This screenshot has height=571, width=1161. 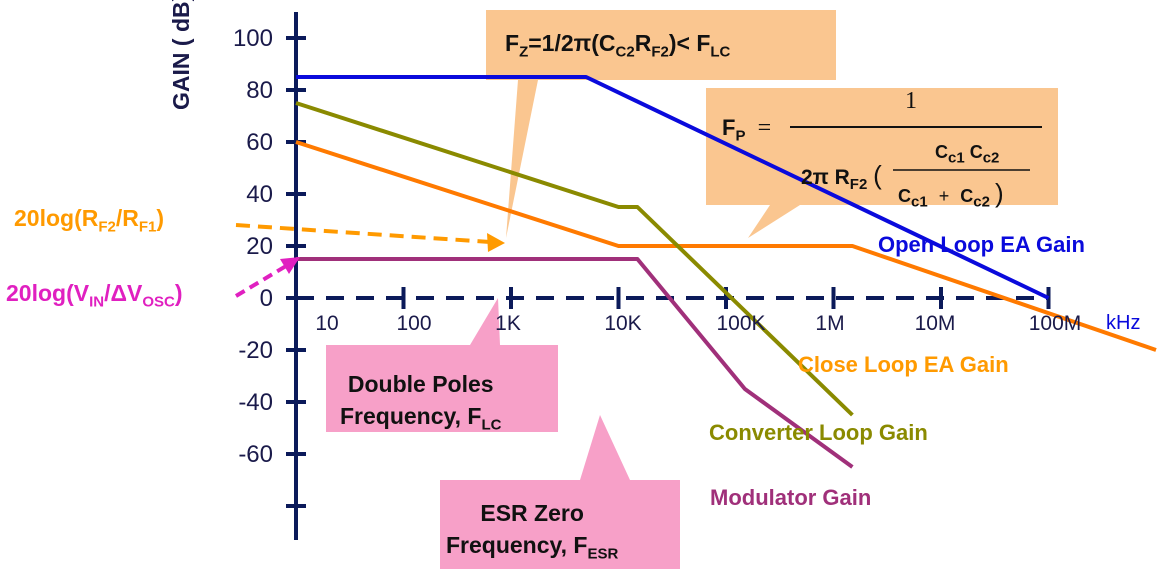 What do you see at coordinates (414, 323) in the screenshot?
I see `x-tick-label: 100` at bounding box center [414, 323].